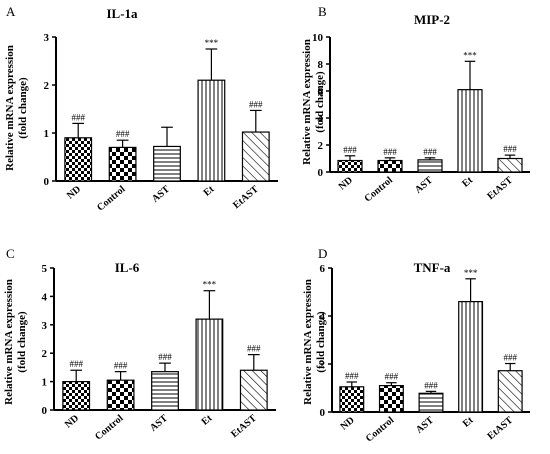 This screenshot has width=550, height=454. I want to click on chart-title: IL-1a, so click(122, 13).